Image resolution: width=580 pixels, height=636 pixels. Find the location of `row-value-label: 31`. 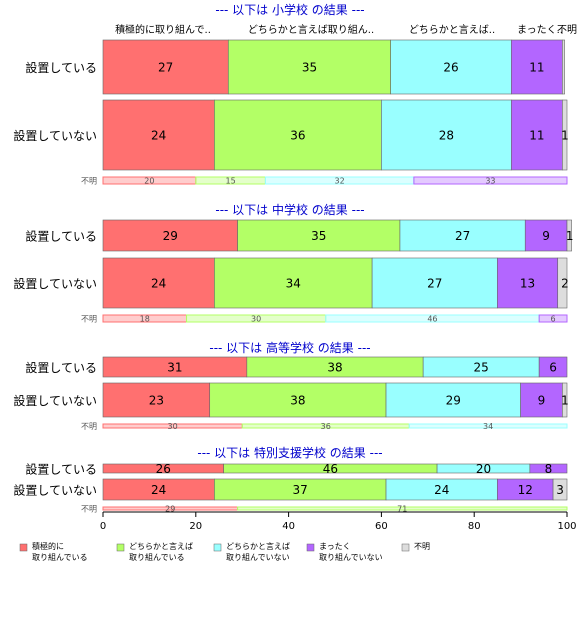

row-value-label: 31 is located at coordinates (174, 367).